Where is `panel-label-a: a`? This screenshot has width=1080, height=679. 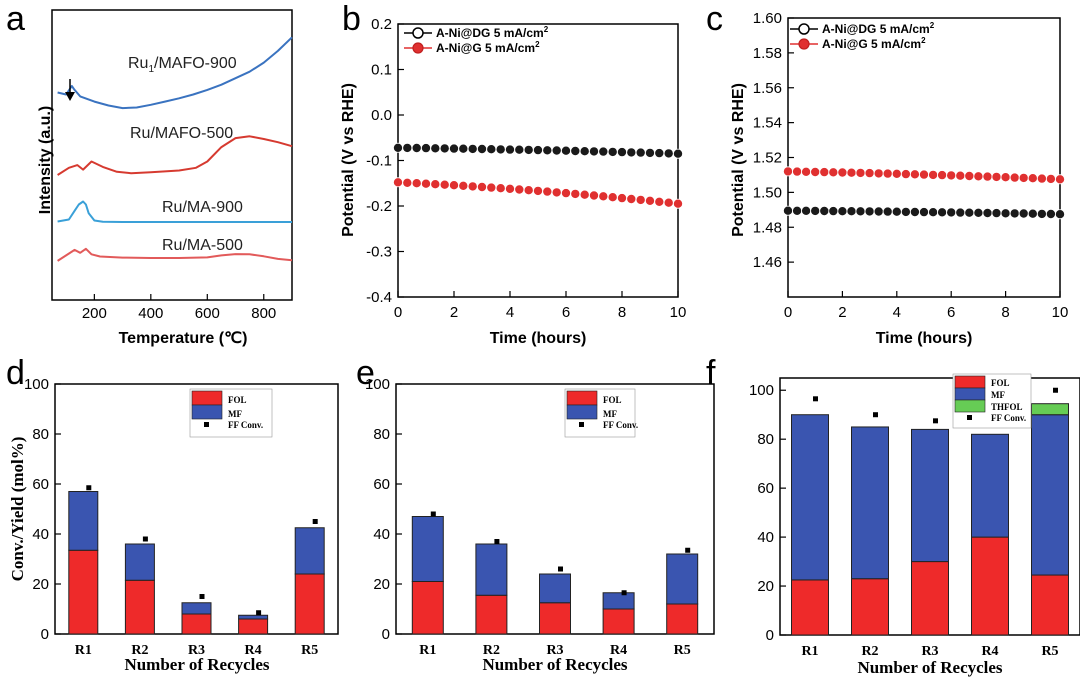
panel-label-a: a is located at coordinates (15, 19).